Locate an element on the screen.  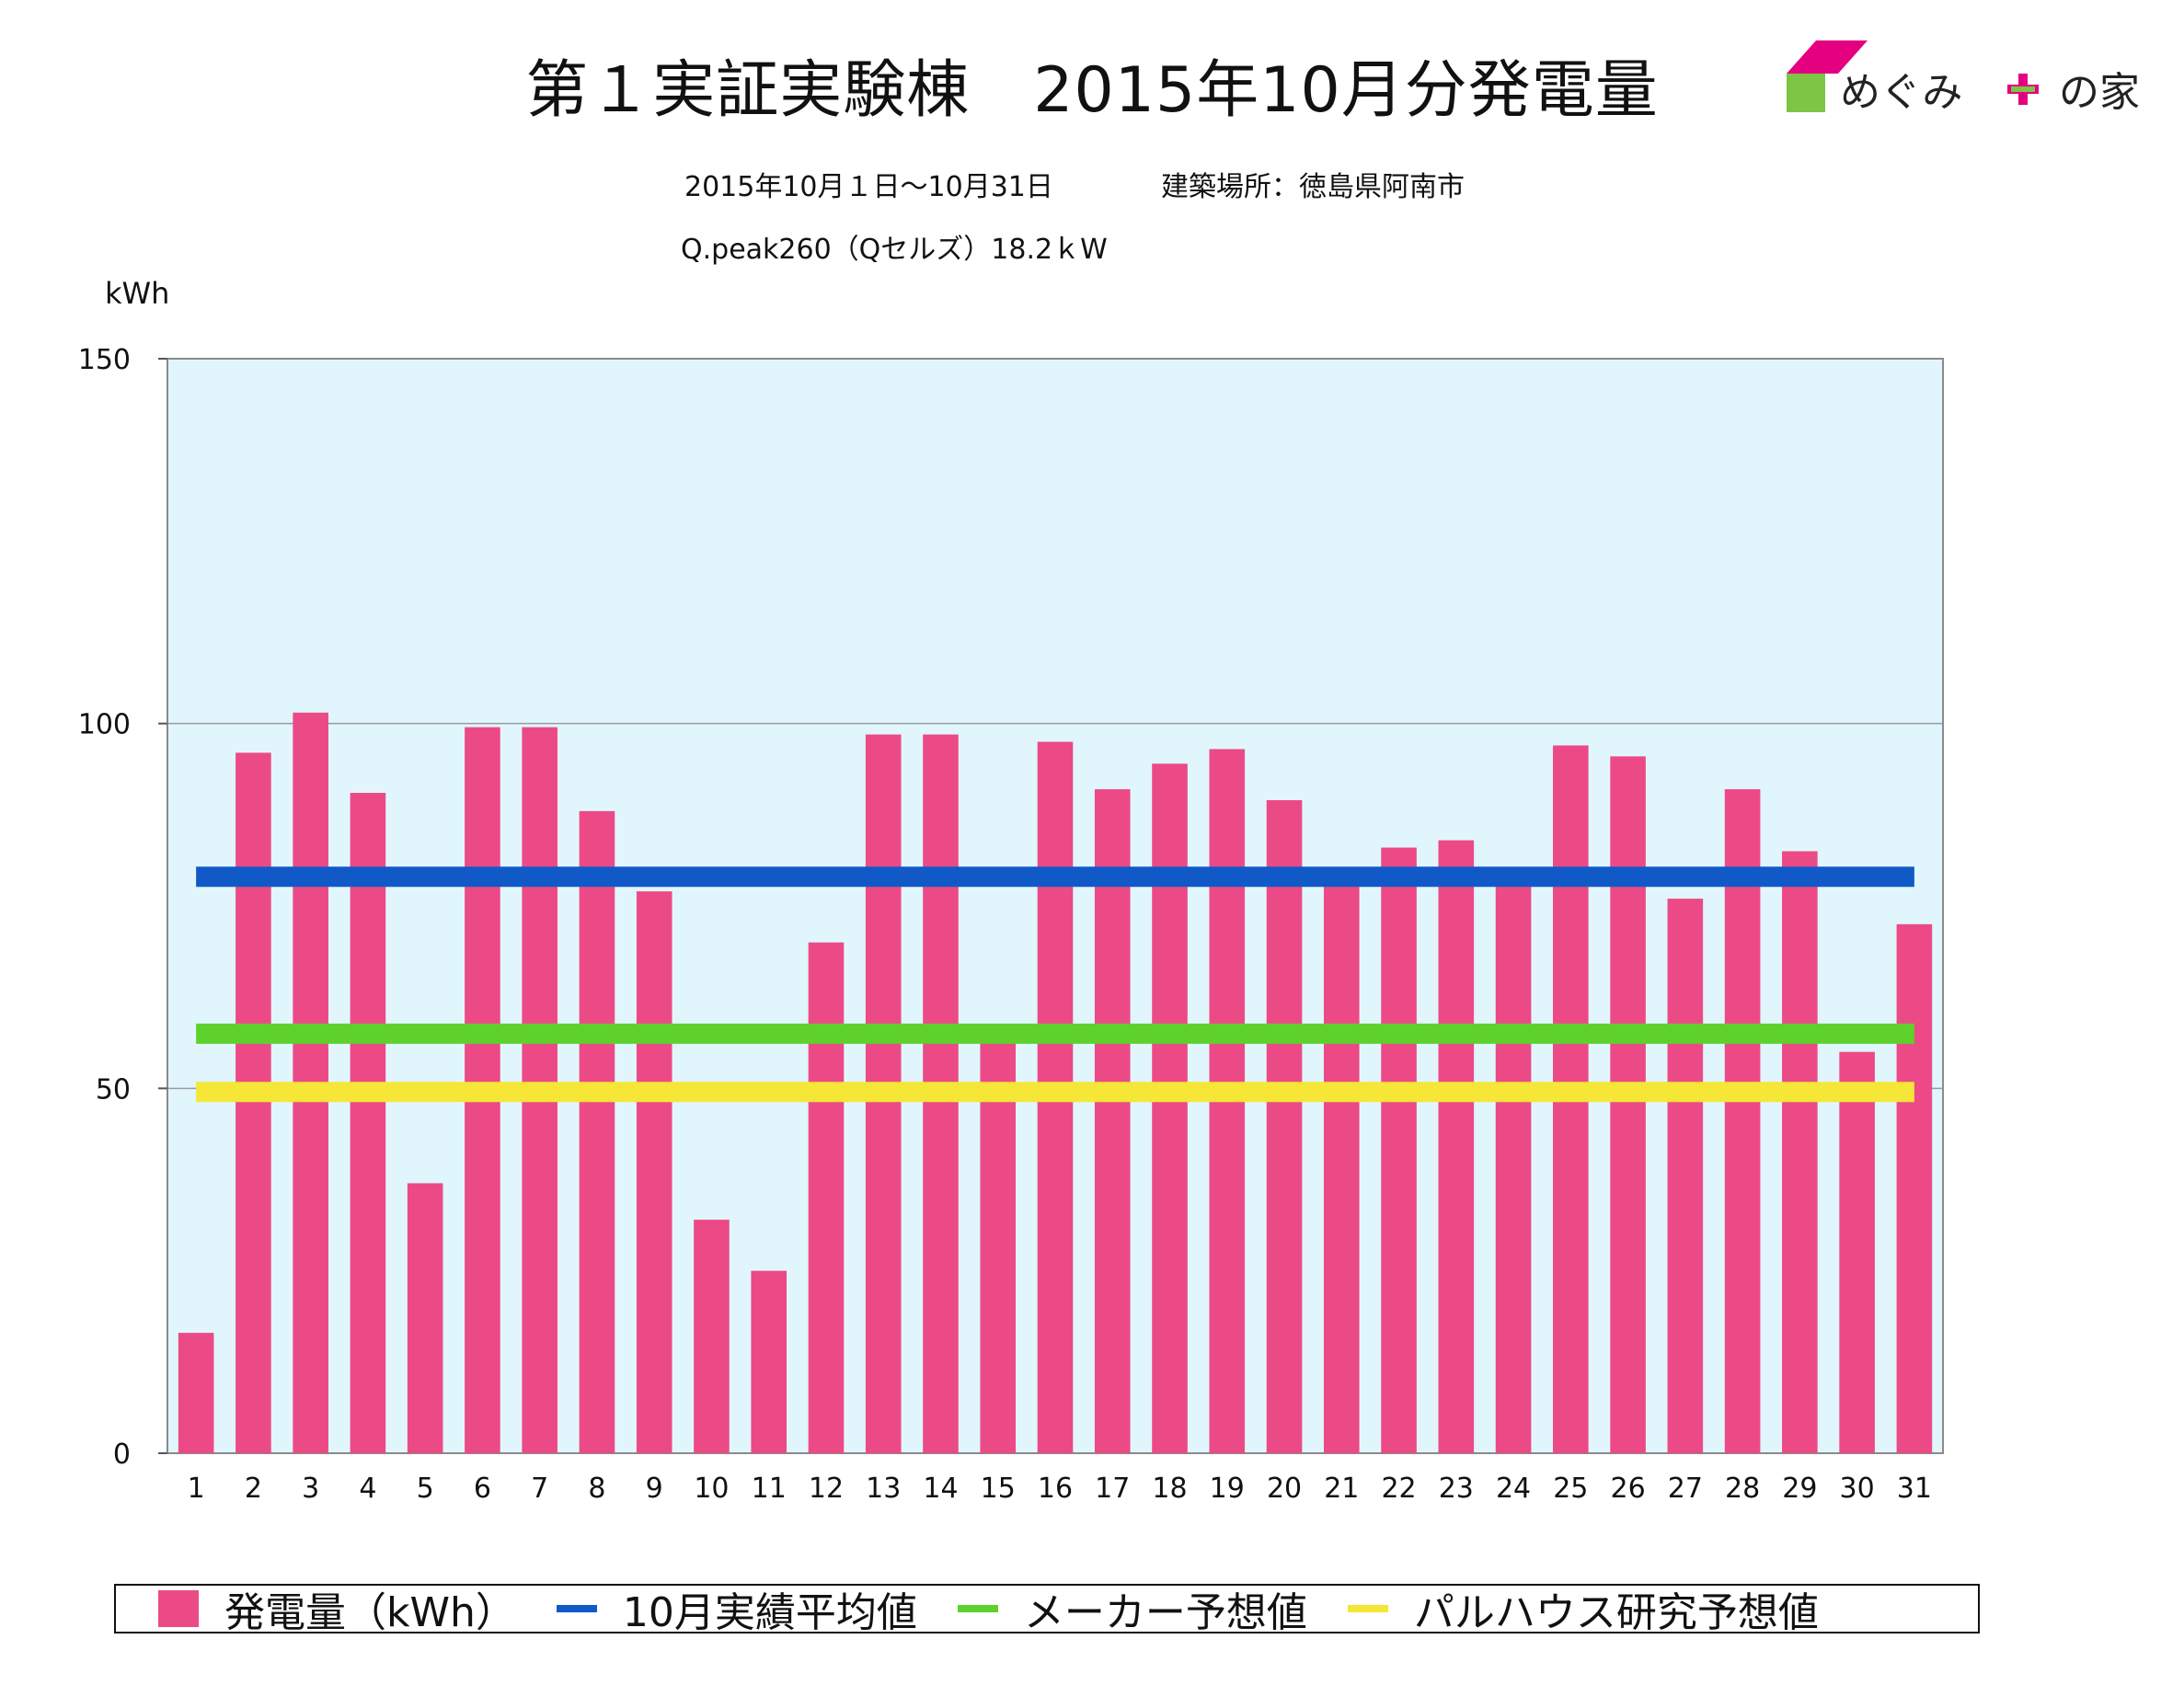
legend-label-maker-forecast: メーカー予想値 is located at coordinates (1165, 1612).